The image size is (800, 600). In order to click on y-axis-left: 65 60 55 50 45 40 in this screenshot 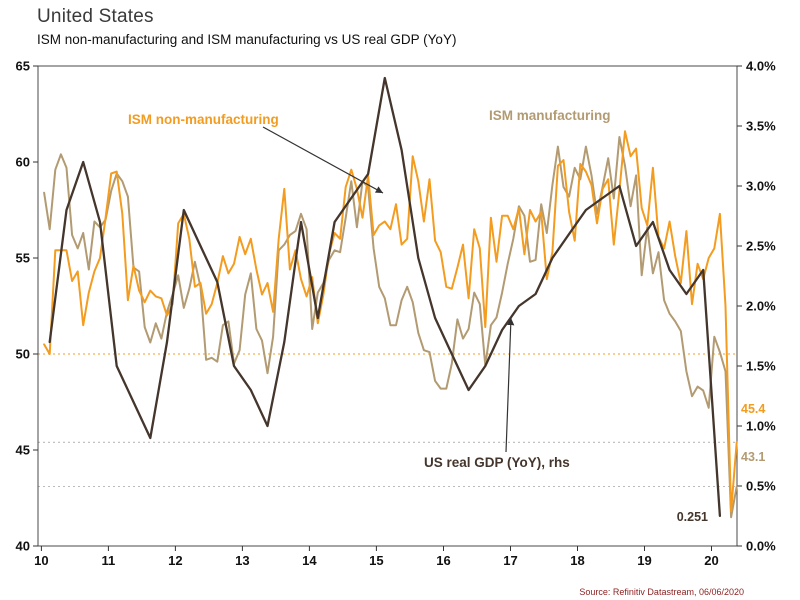, I will do `click(27, 306)`.